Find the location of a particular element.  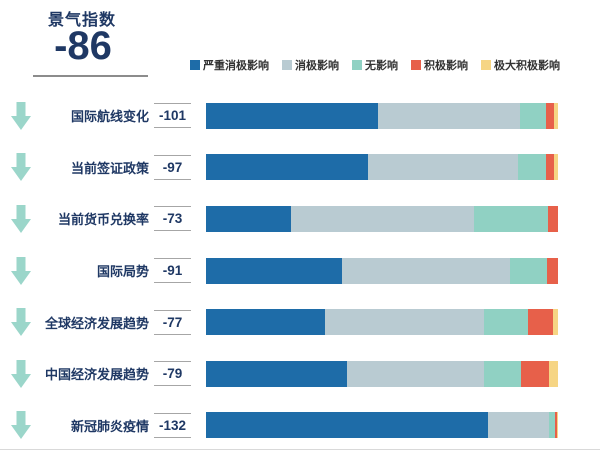

chart-row: 中国经济发展趋势 -79 is located at coordinates (300, 374).